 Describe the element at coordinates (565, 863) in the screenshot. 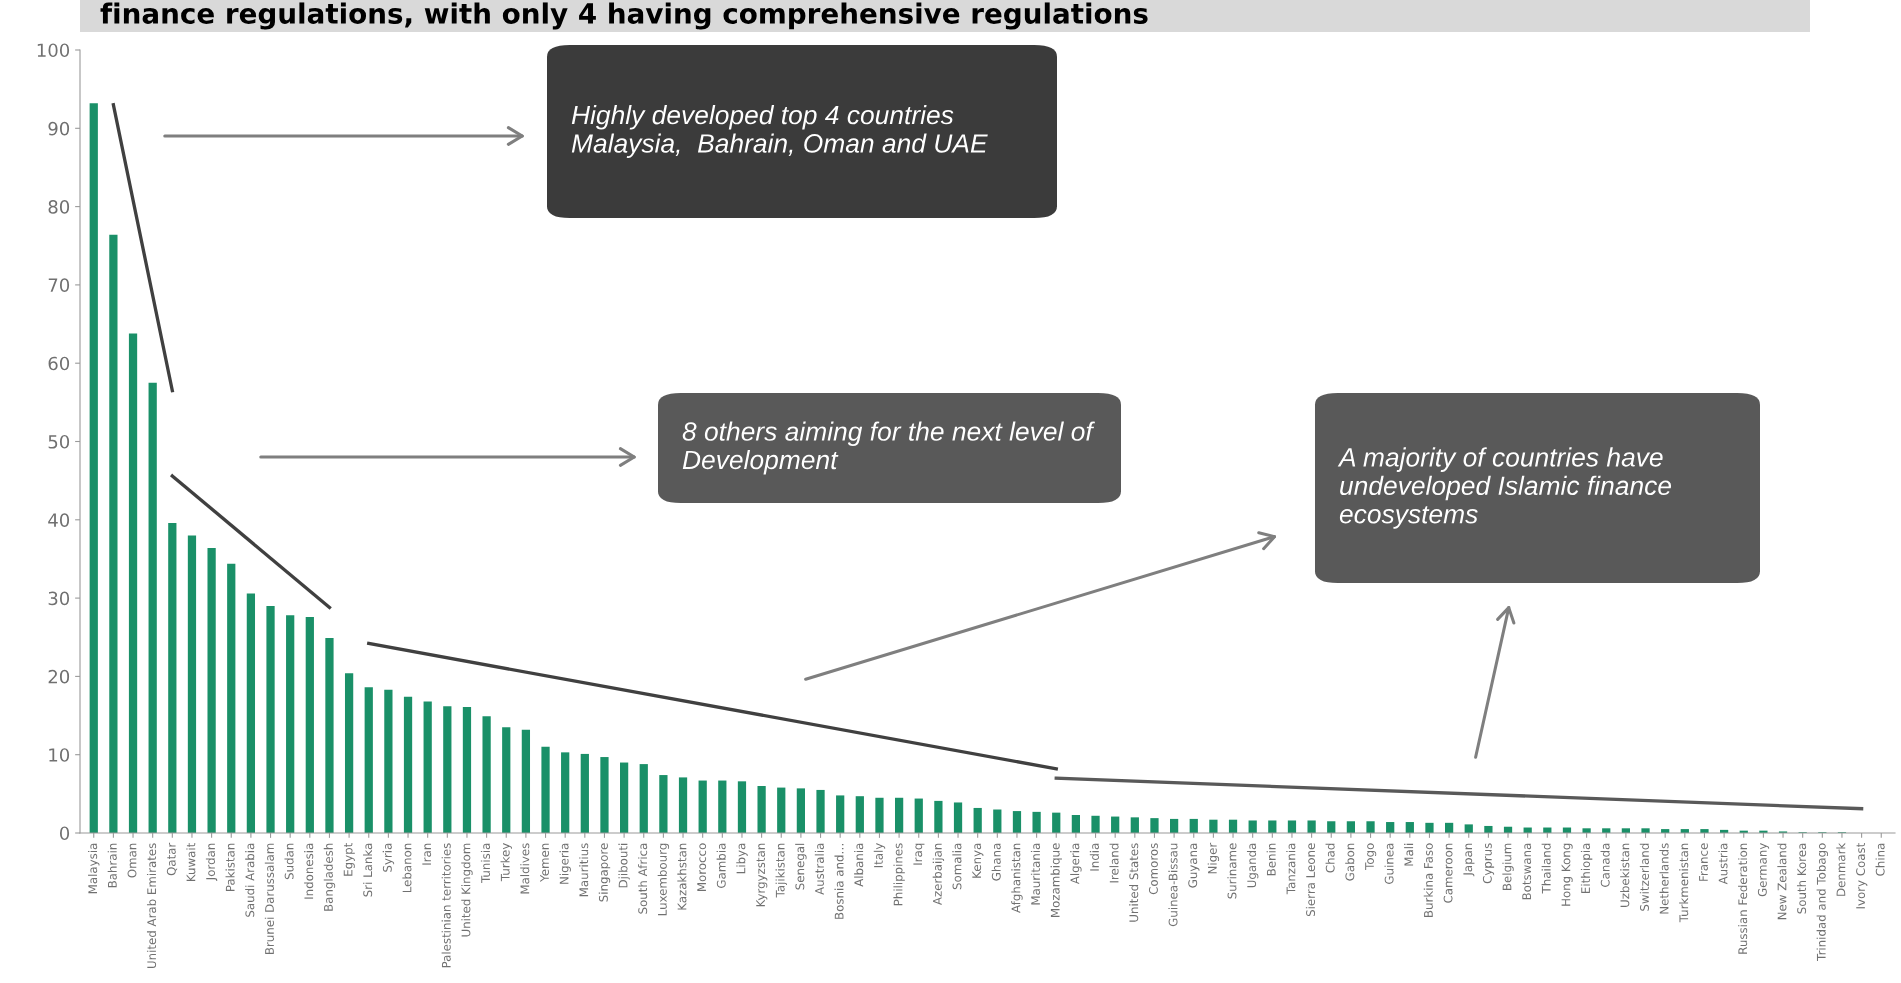

I see `x-tick-label: Nigeria` at that location.